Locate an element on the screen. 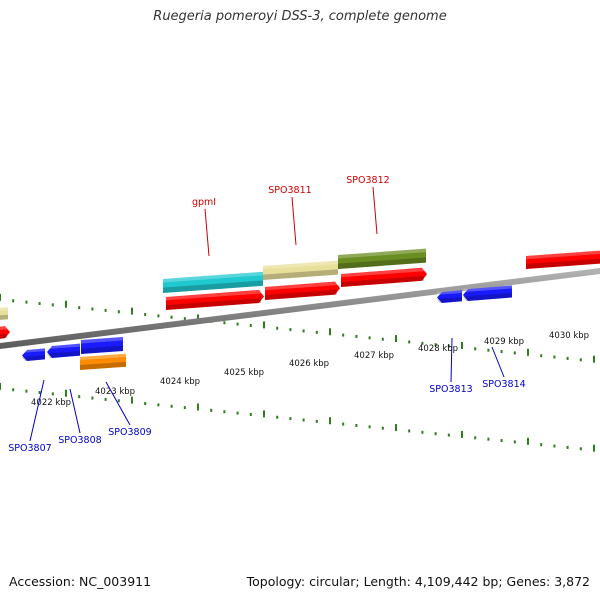 The height and width of the screenshot is (600, 600). orf-left-edge-shade is located at coordinates (4, 317).